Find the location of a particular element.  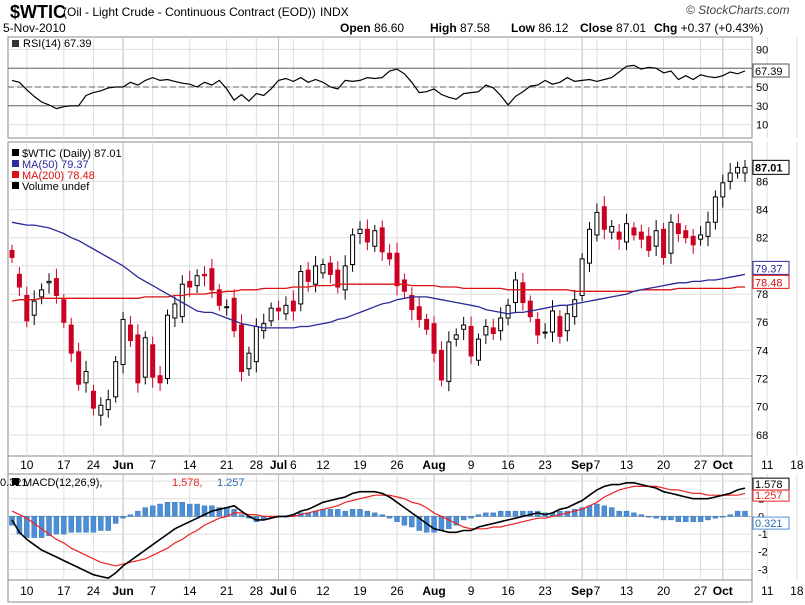

ma200-last-label: 78.48 is located at coordinates (769, 283).